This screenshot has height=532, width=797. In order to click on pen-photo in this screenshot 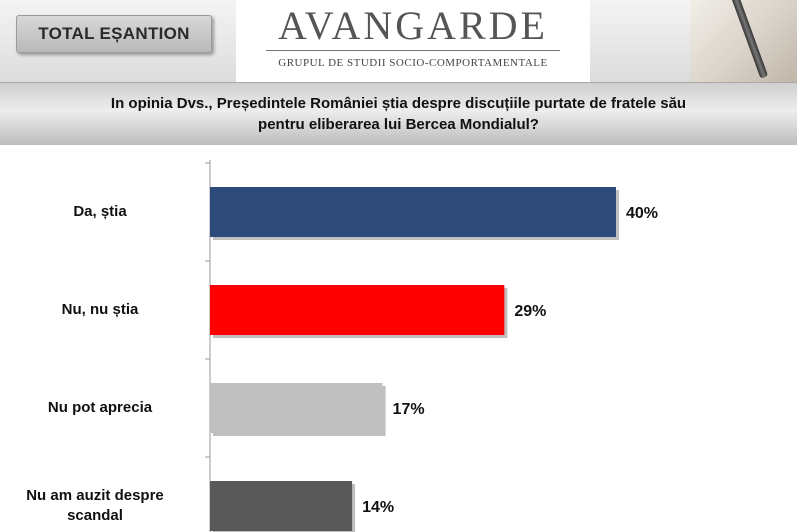, I will do `click(743, 41)`.